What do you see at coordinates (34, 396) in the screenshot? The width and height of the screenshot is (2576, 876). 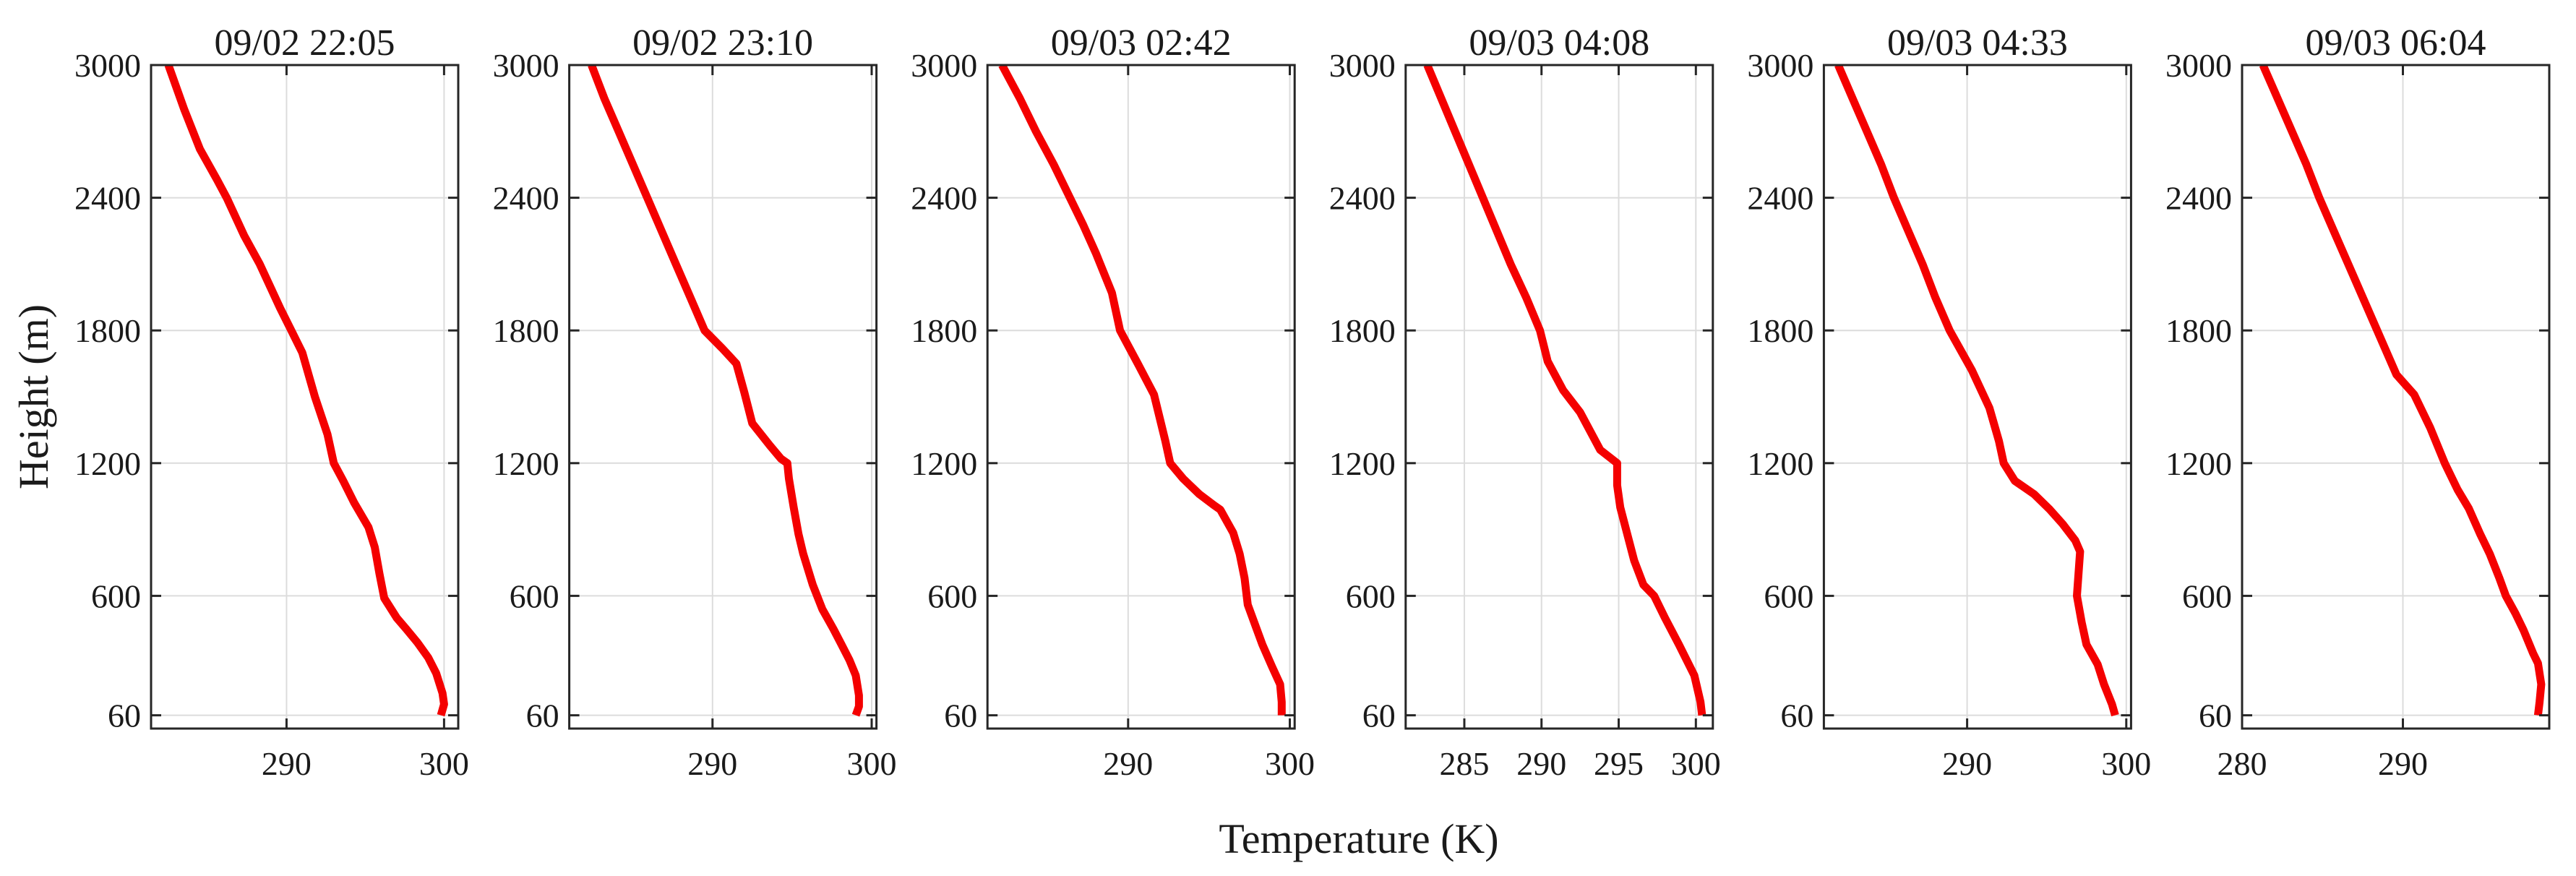 I see `y-axis-label: Height (m)` at bounding box center [34, 396].